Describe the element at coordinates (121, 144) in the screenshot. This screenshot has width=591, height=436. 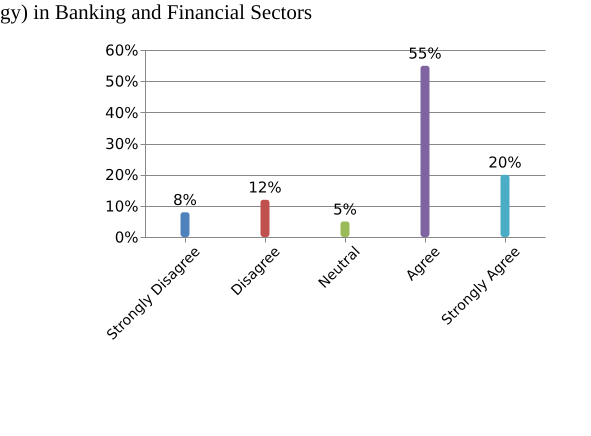
I see `y-tick-label: 30%` at that location.